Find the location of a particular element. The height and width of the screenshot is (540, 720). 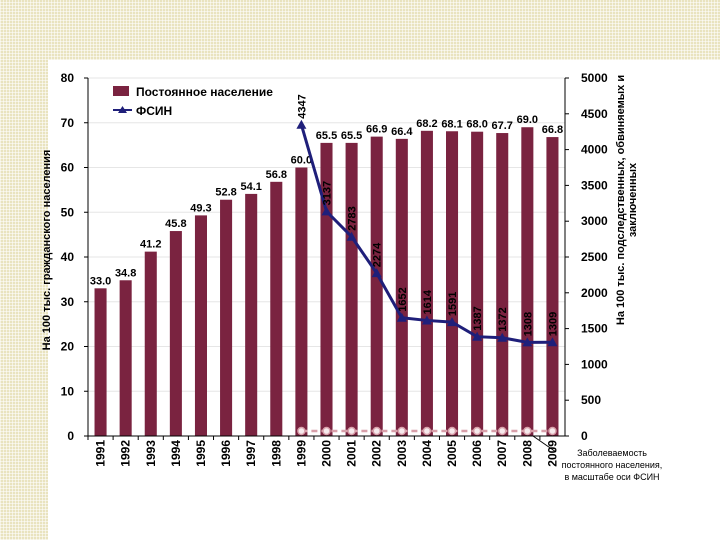

legend: Постоянное население ФСИН is located at coordinates (193, 101).